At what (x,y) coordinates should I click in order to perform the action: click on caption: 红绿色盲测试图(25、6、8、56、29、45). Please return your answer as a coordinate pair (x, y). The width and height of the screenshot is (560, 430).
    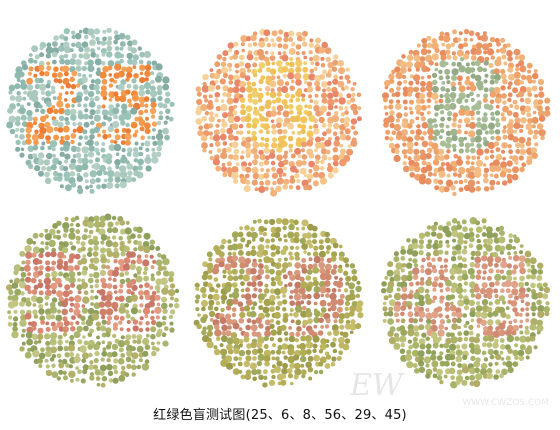
    Looking at the image, I should click on (280, 415).